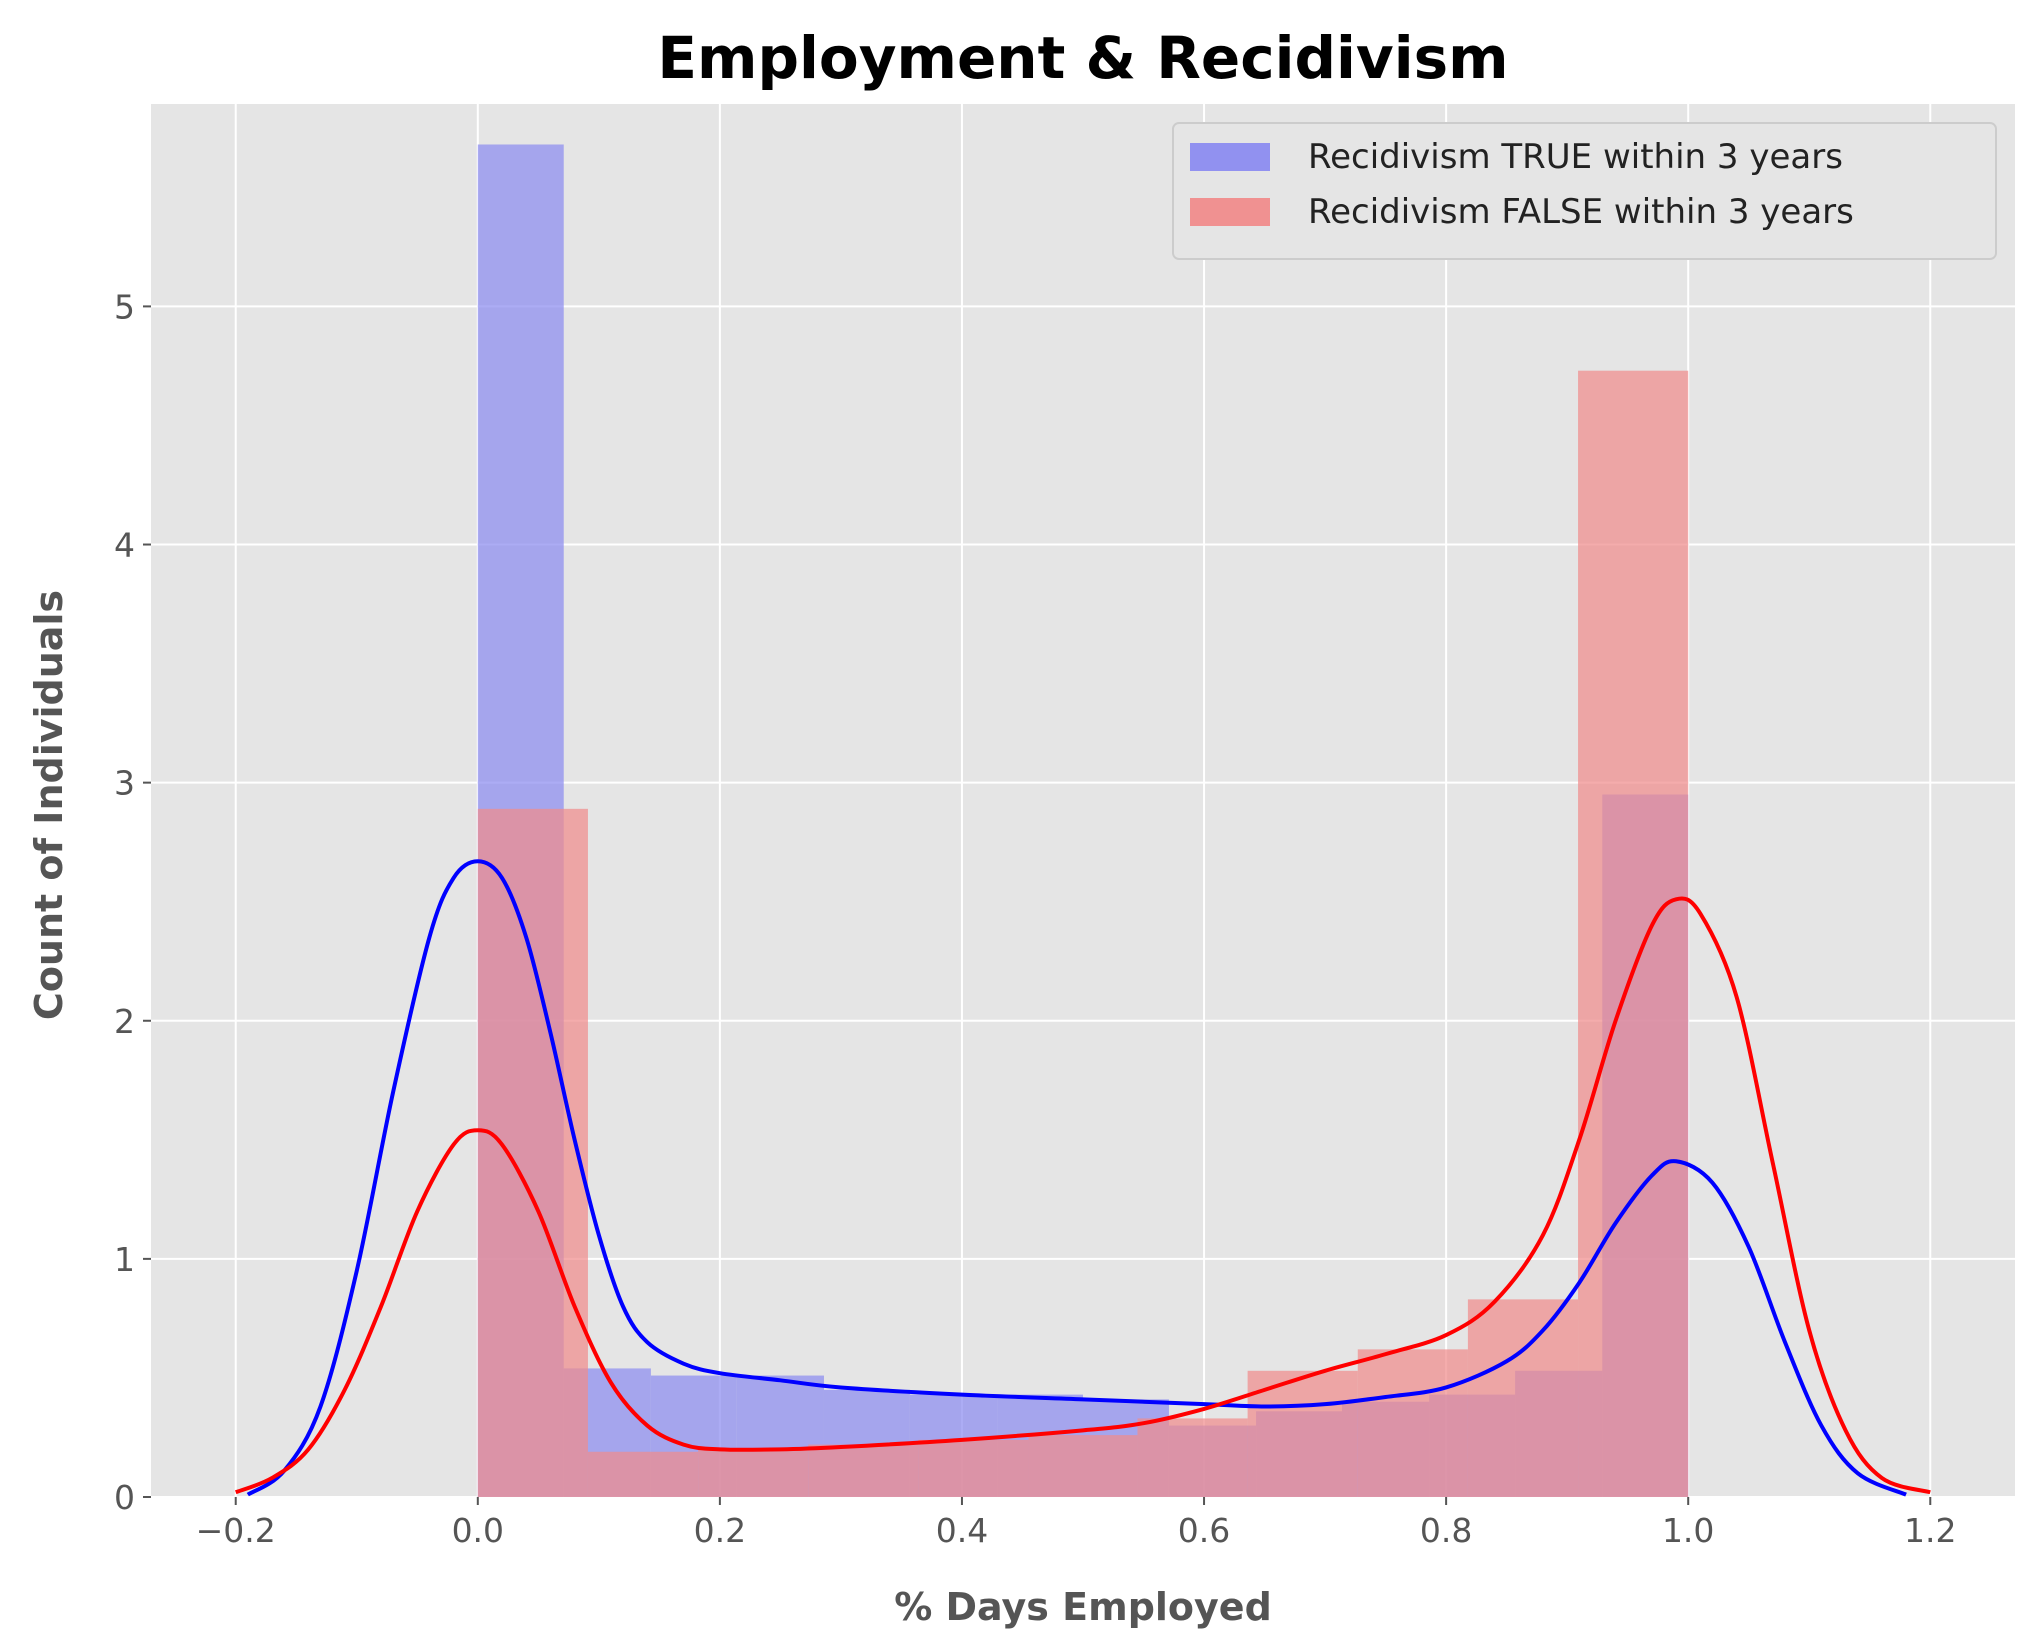  I want to click on y-tick-label: 2, so click(124, 1021).